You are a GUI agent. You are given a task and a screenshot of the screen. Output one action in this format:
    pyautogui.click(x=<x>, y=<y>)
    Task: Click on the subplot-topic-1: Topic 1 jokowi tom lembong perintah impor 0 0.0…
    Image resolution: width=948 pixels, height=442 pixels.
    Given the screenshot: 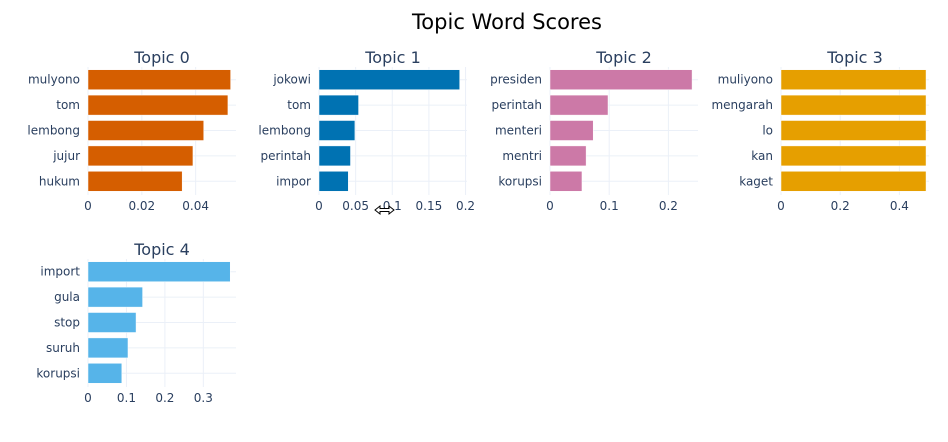 What is the action you would take?
    pyautogui.click(x=366, y=130)
    